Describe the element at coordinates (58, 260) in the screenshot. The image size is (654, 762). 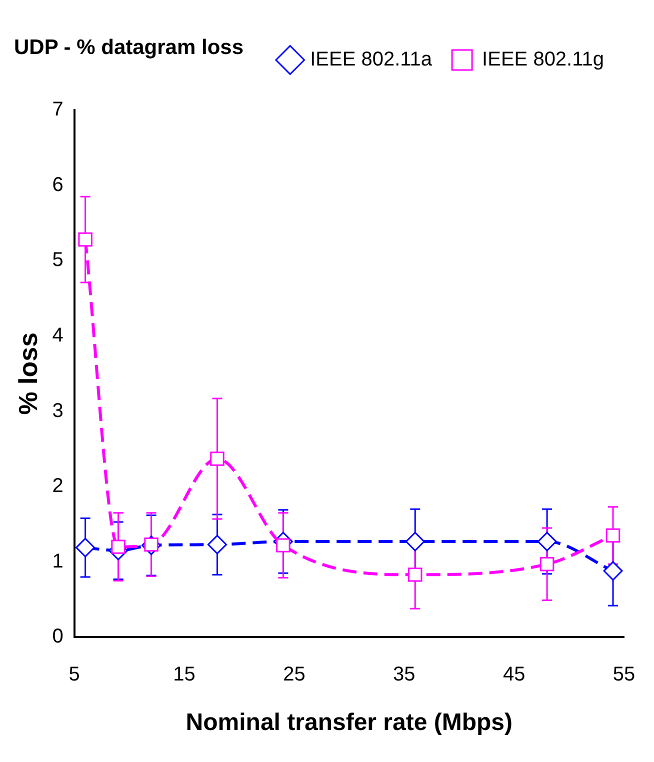
I see `y-tick-label: 5` at that location.